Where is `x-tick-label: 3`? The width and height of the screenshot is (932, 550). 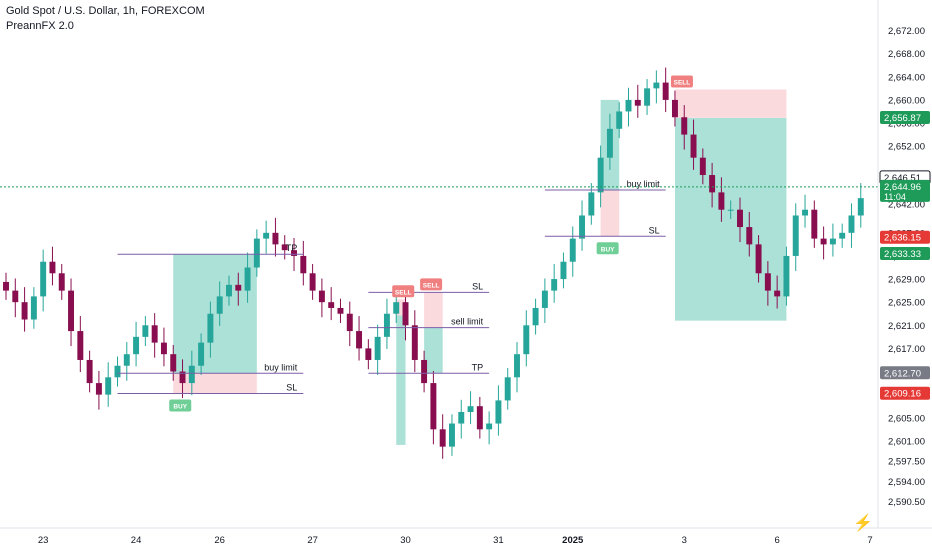 x-tick-label: 3 is located at coordinates (684, 540).